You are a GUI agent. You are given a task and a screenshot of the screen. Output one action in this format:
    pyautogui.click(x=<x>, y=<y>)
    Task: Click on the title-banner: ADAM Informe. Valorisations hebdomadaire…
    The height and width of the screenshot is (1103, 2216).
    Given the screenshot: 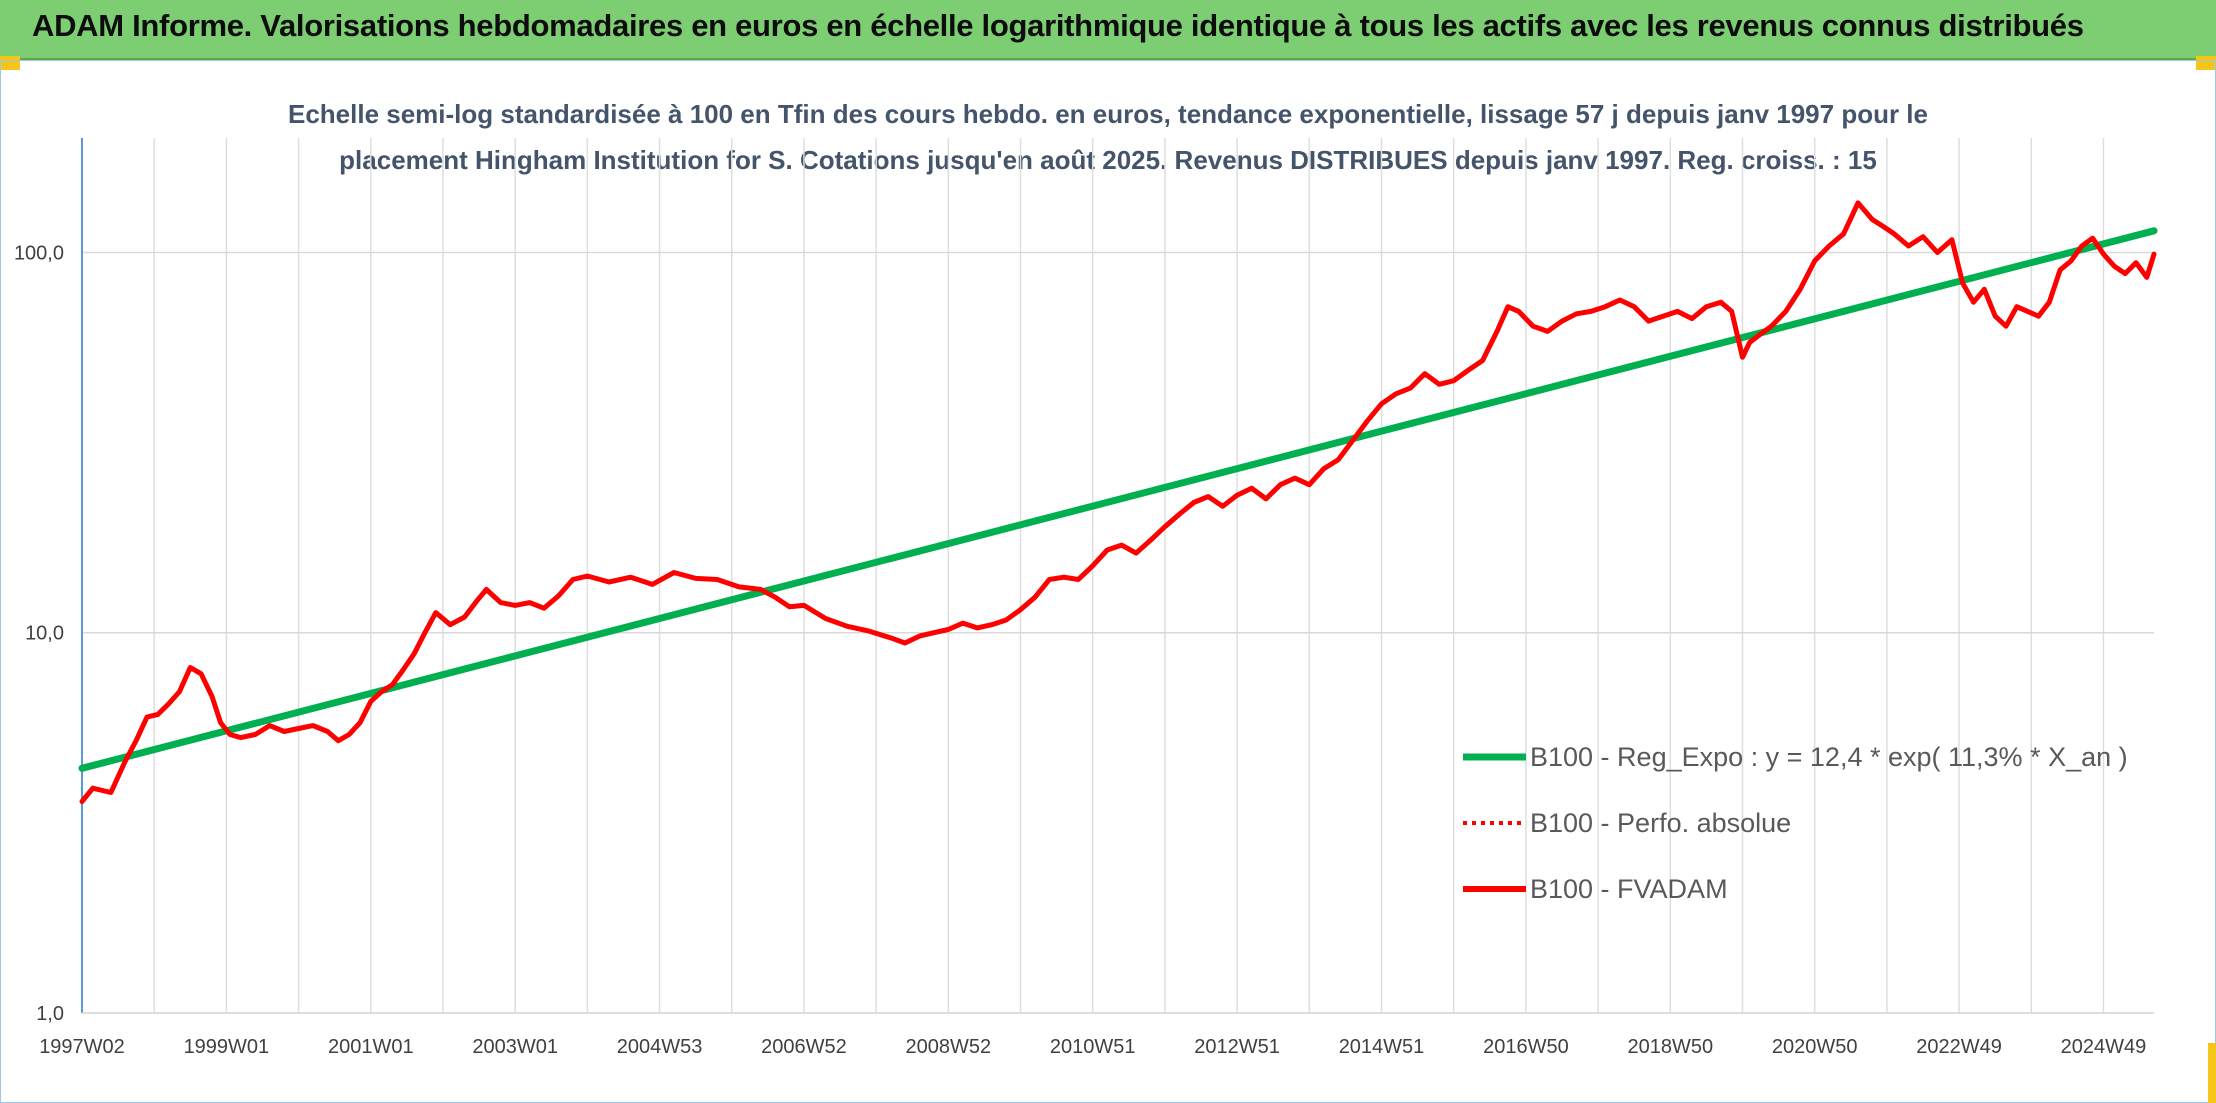 What is the action you would take?
    pyautogui.click(x=1108, y=30)
    